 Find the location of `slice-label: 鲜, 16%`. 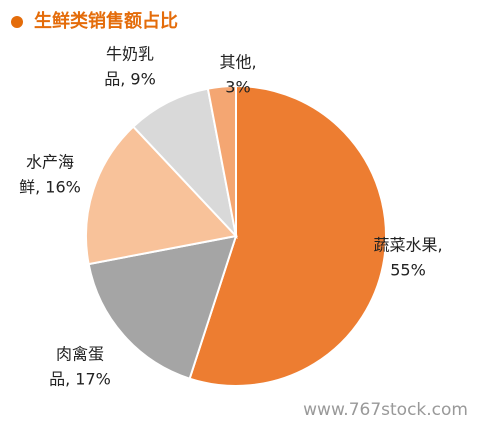

slice-label: 鲜, 16% is located at coordinates (50, 187).